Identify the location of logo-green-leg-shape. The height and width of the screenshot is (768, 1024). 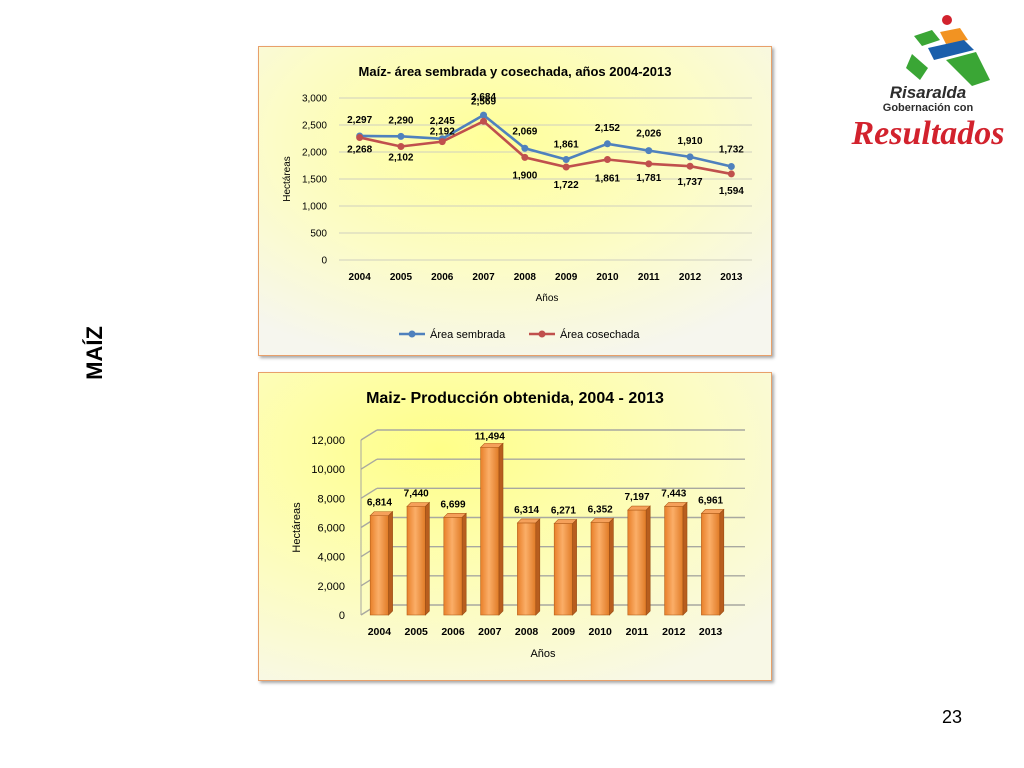
(968, 69).